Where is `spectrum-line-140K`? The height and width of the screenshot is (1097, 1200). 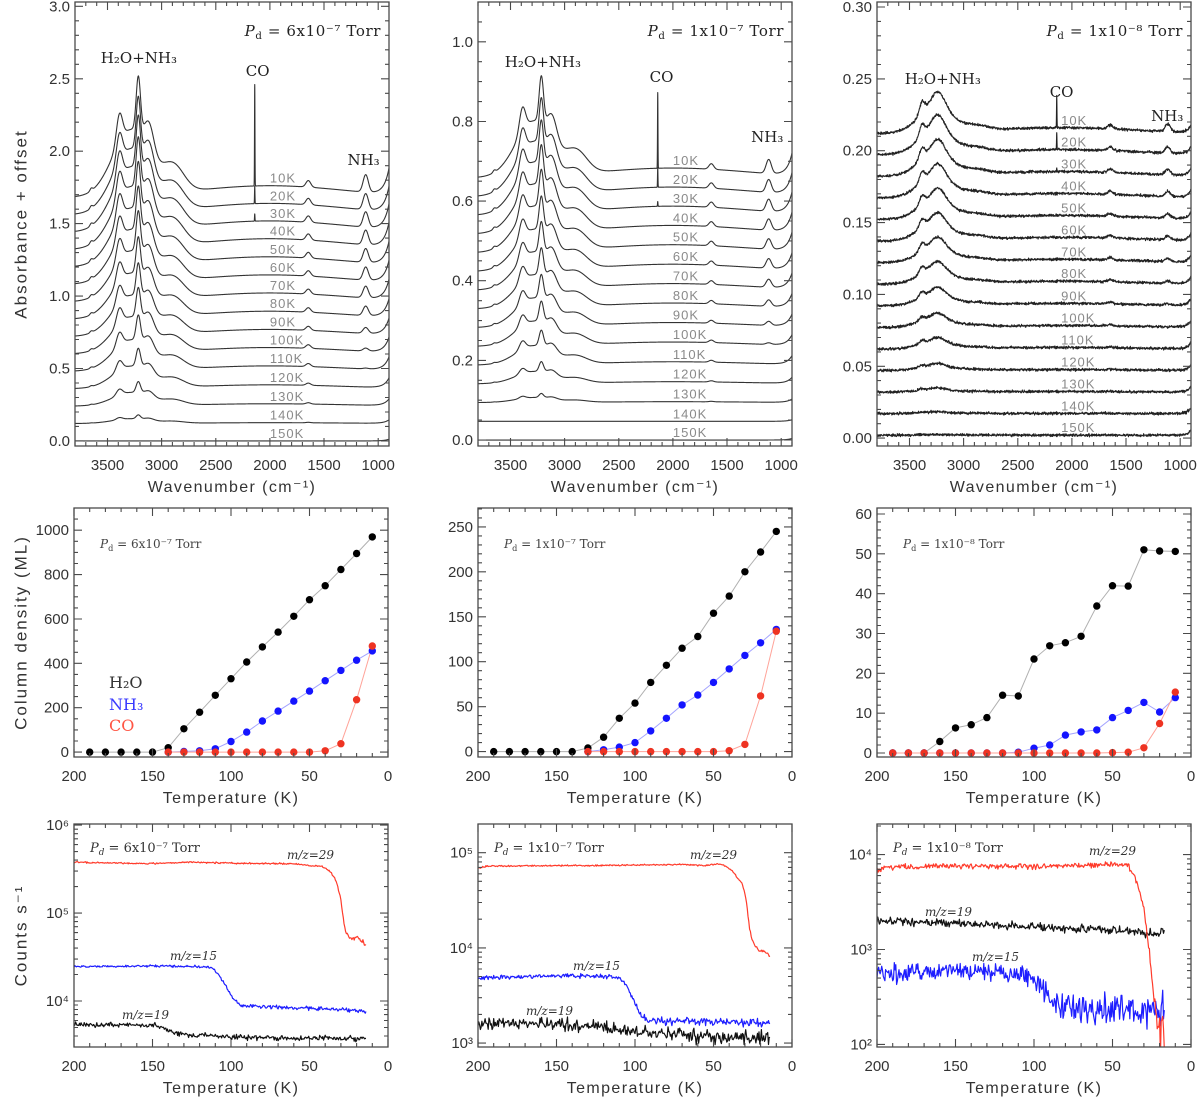 spectrum-line-140K is located at coordinates (635, 420).